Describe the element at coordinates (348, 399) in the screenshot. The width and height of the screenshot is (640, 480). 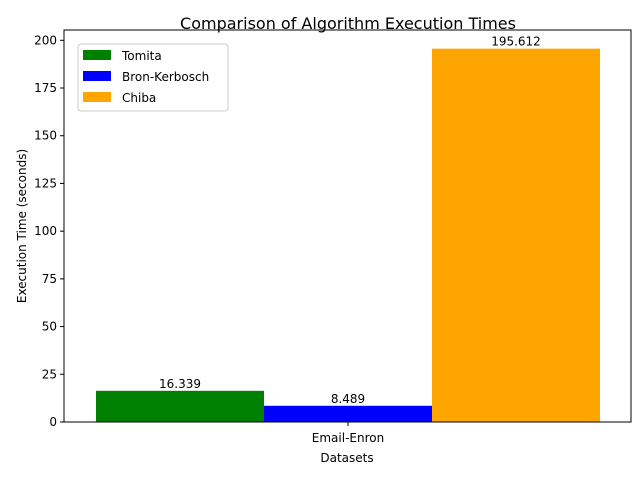
I see `bar-value-label: 8.489` at that location.